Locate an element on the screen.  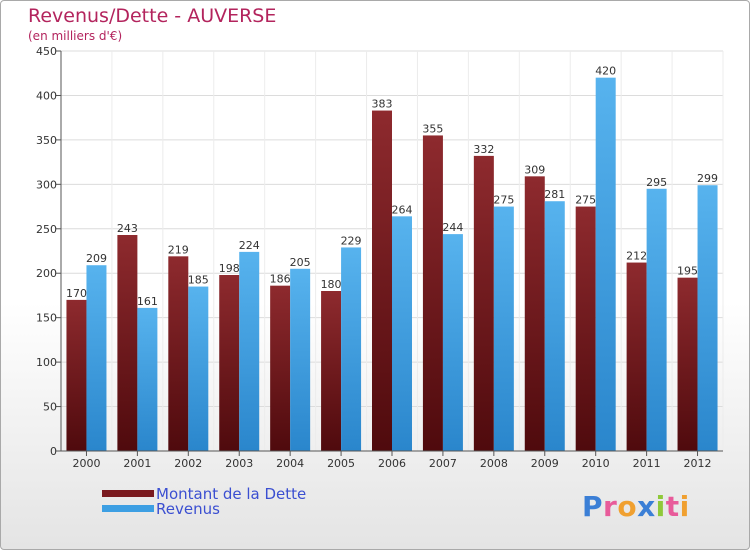
chart-title: Revenus/Dette - AUVERSE is located at coordinates (152, 16).